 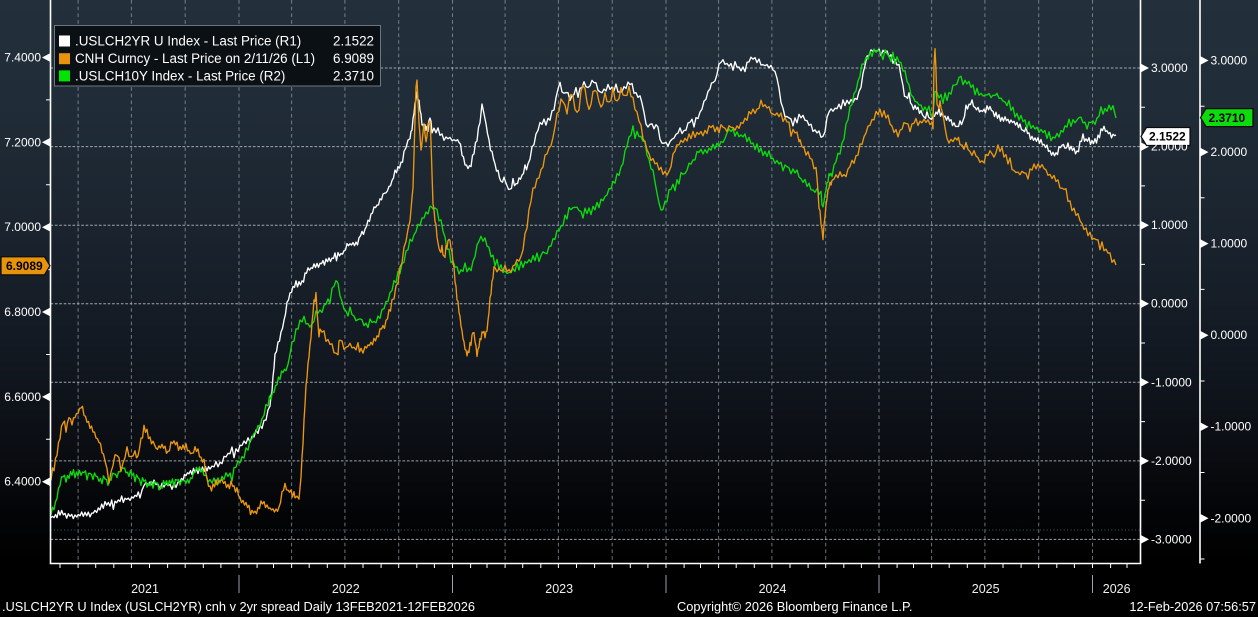 What do you see at coordinates (180, 75) in the screenshot?
I see `svg-text:.USLCH10Y Index - Last Price (: .USLCH10Y Index - Last Price (R2)` at bounding box center [180, 75].